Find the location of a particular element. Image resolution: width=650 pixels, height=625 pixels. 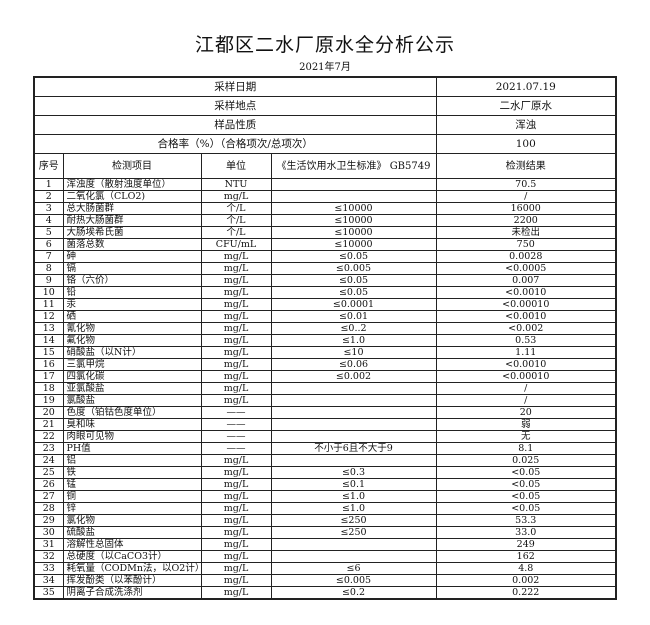

test-result: <0.00010 is located at coordinates (526, 376).